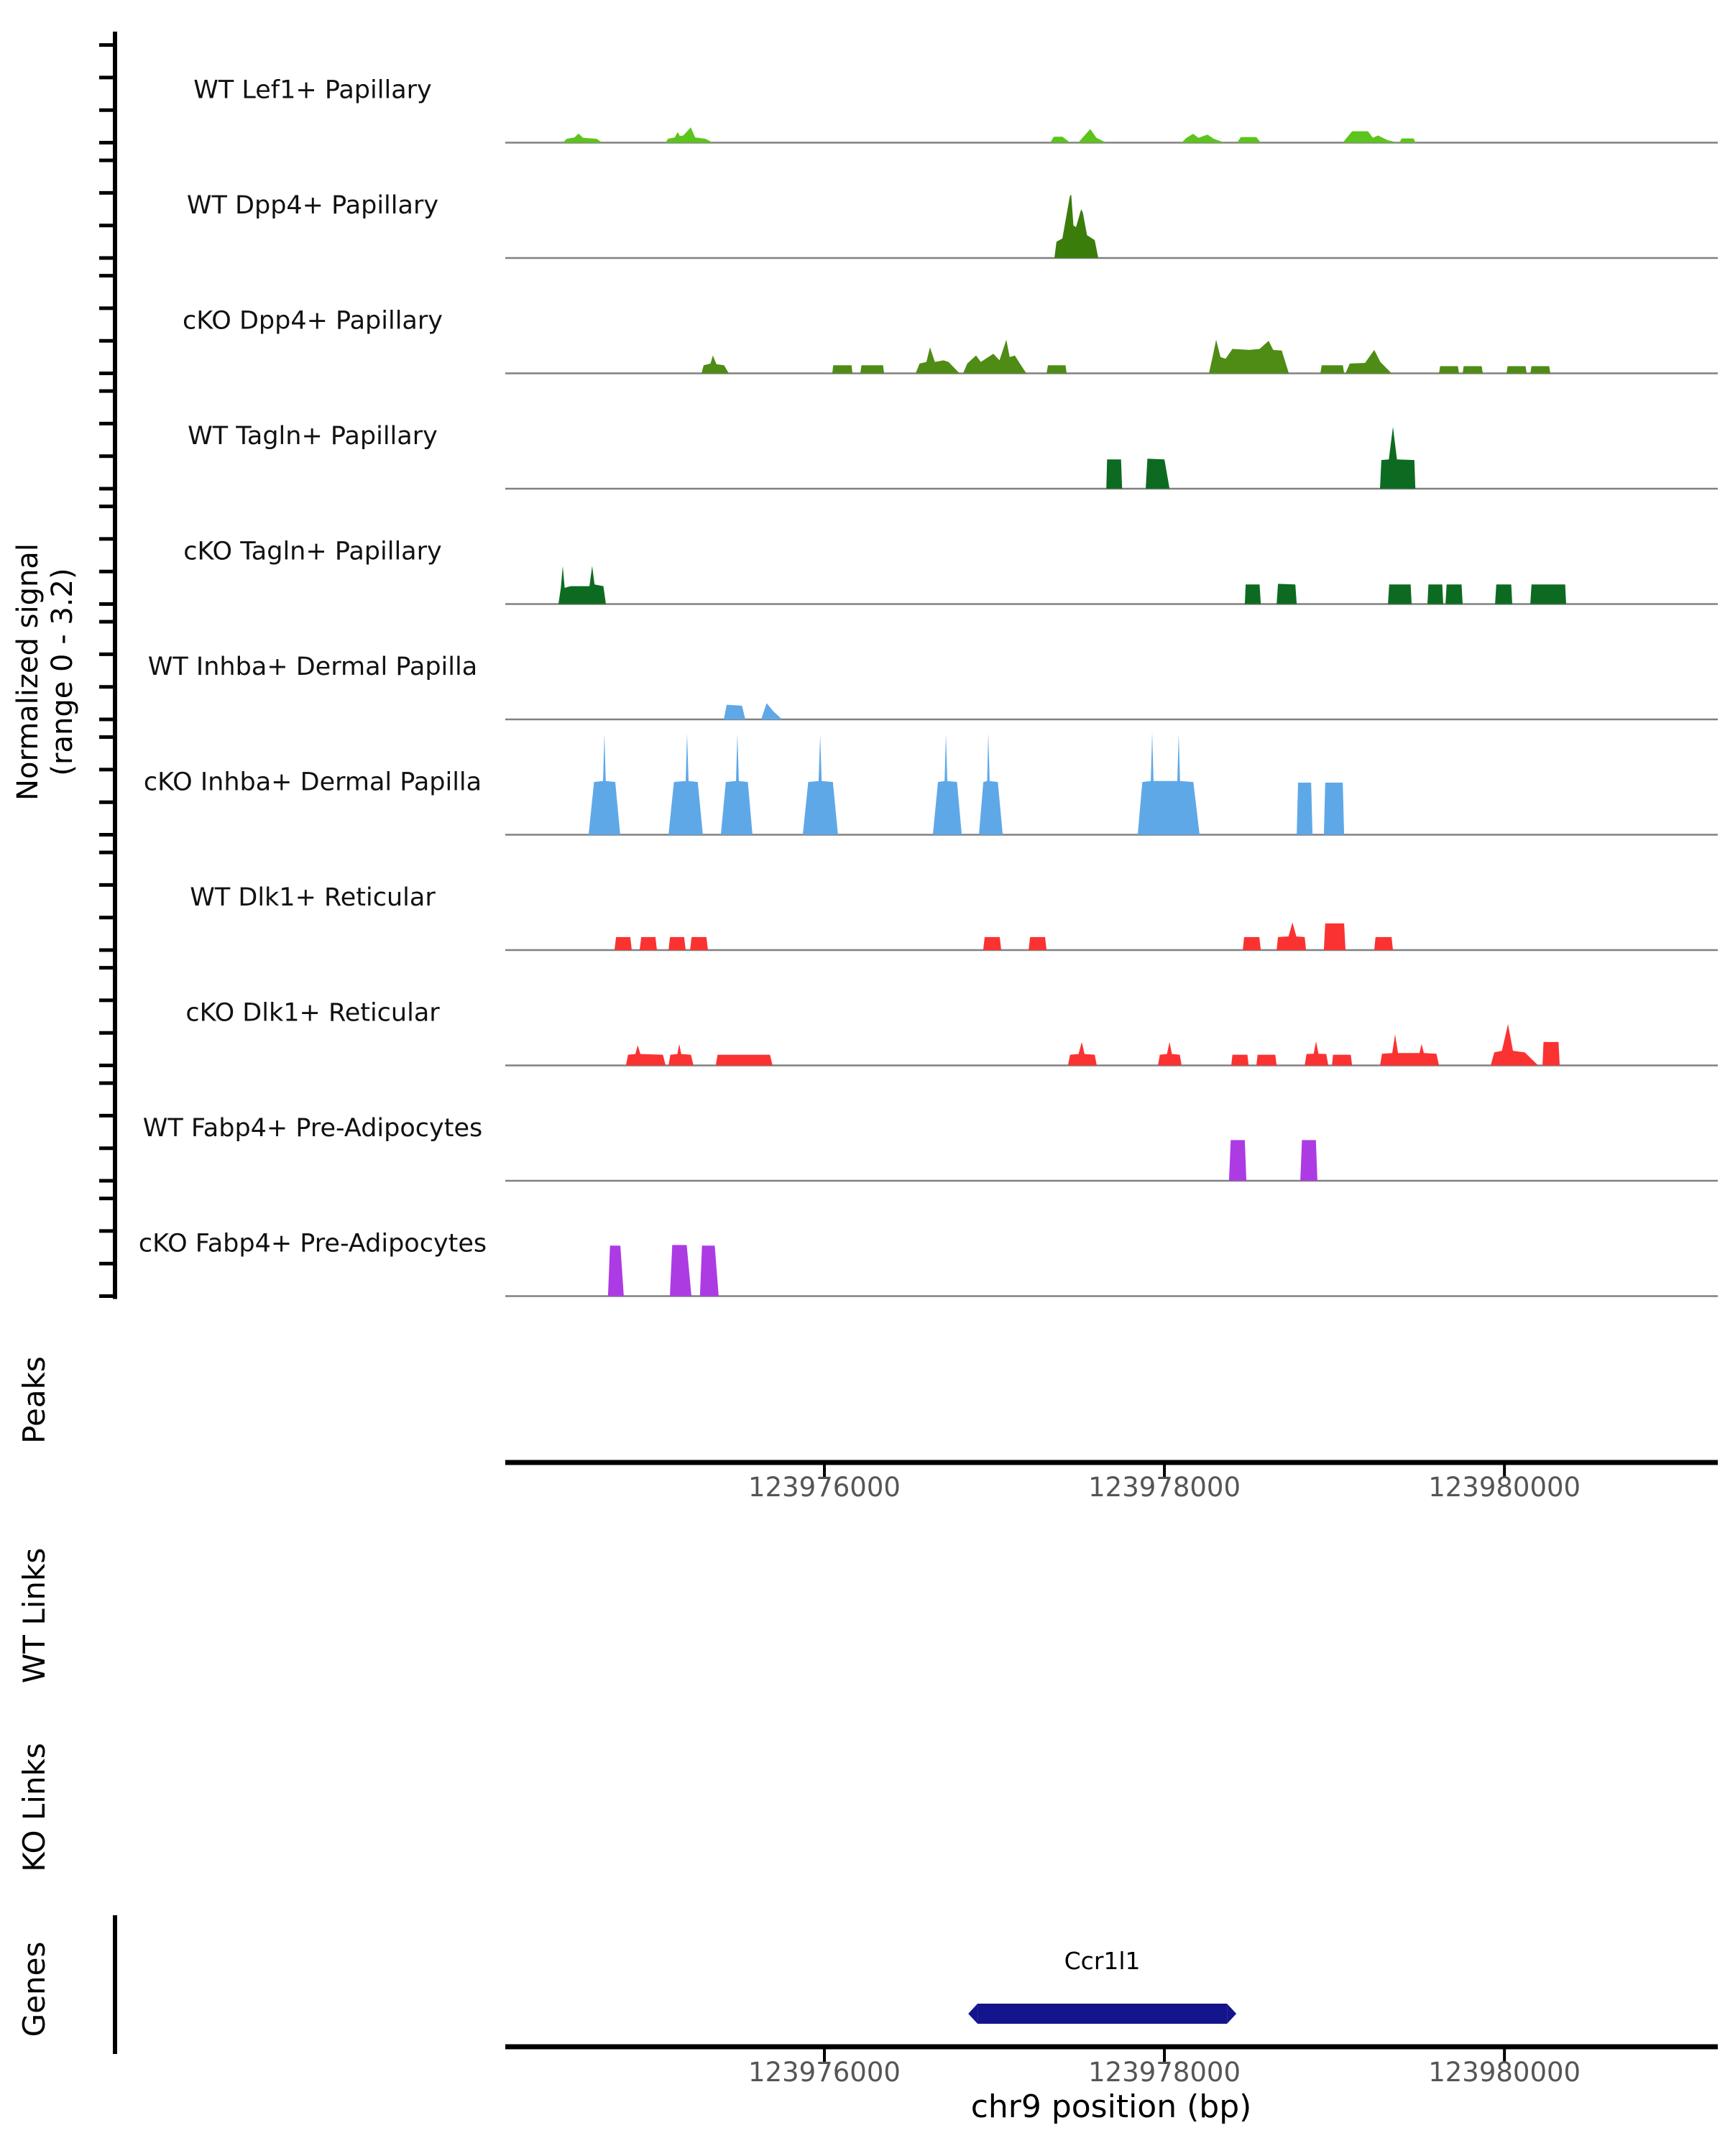  I want to click on section-label-ko-links: KO Links, so click(34, 1807).